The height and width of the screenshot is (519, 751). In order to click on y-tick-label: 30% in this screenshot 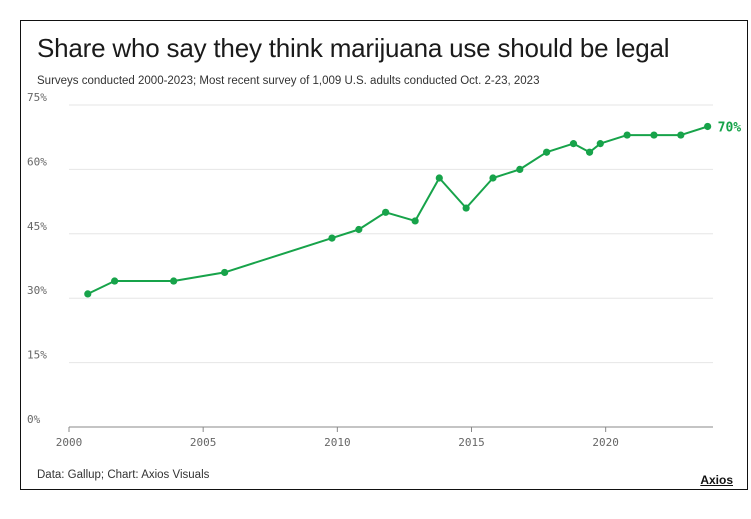, I will do `click(37, 290)`.